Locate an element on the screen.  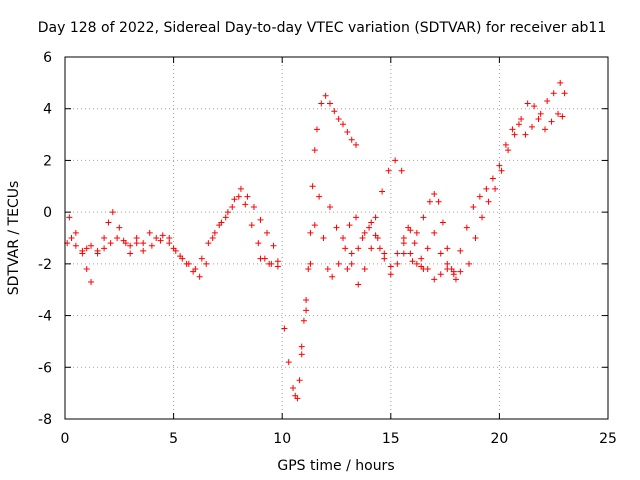
x-tick-label: 10 is located at coordinates (282, 439).